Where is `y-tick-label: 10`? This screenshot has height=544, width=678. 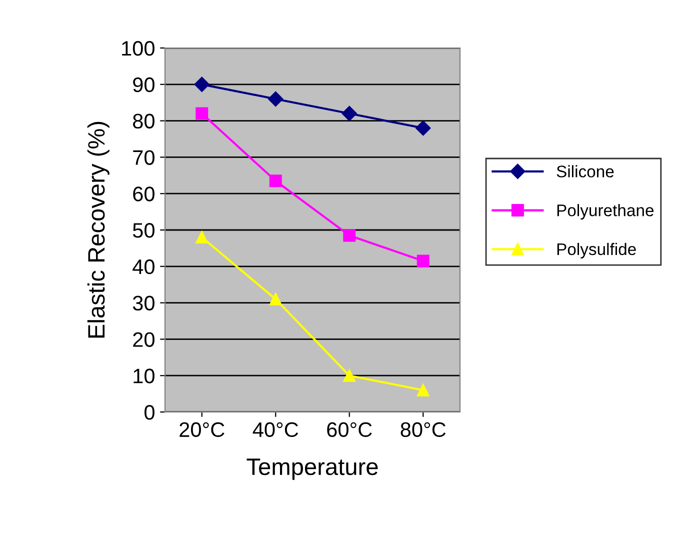
y-tick-label: 10 is located at coordinates (144, 376).